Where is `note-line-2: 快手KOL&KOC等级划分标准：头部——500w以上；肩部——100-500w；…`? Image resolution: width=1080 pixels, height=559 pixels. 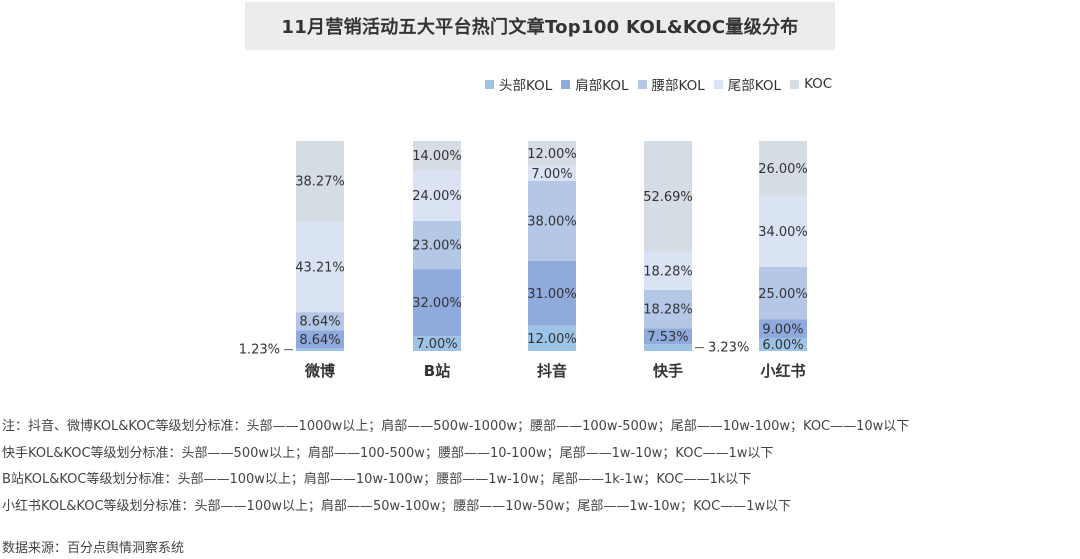 note-line-2: 快手KOL&KOC等级划分标准：头部——500w以上；肩部——100-500w；… is located at coordinates (388, 453).